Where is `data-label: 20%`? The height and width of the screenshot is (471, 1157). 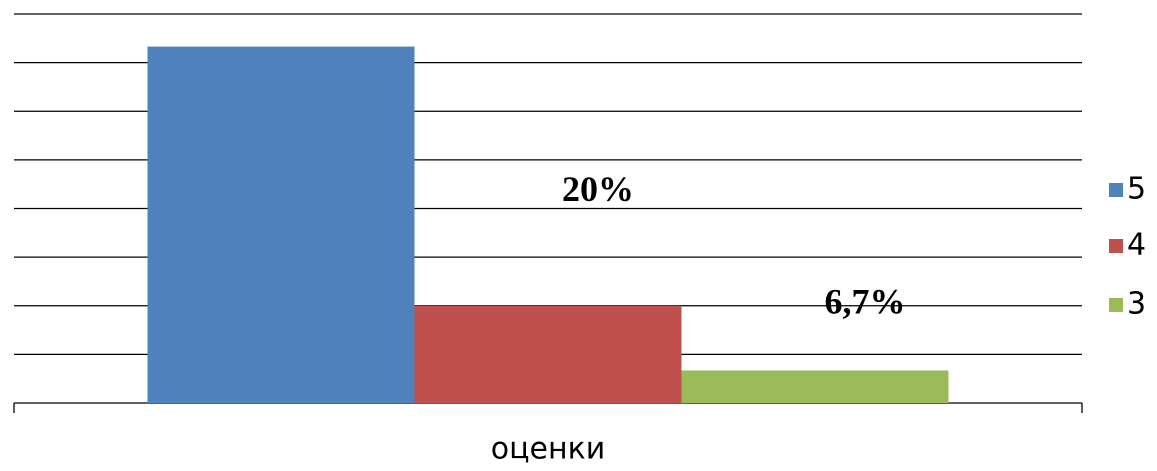 data-label: 20% is located at coordinates (598, 189).